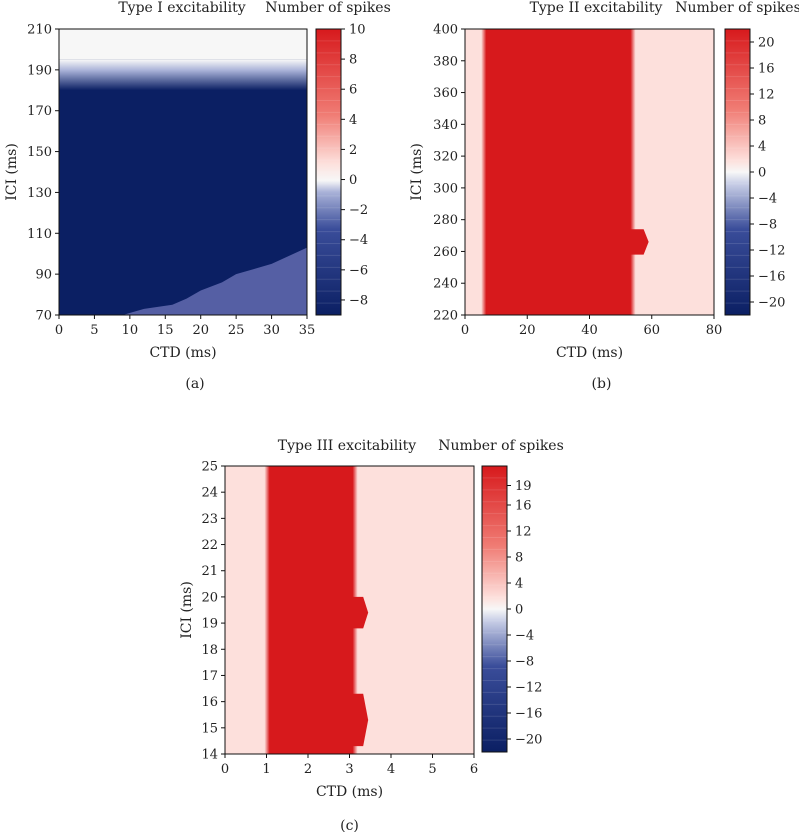  Describe the element at coordinates (474, 769) in the screenshot. I see `x-tick-label: 6` at that location.